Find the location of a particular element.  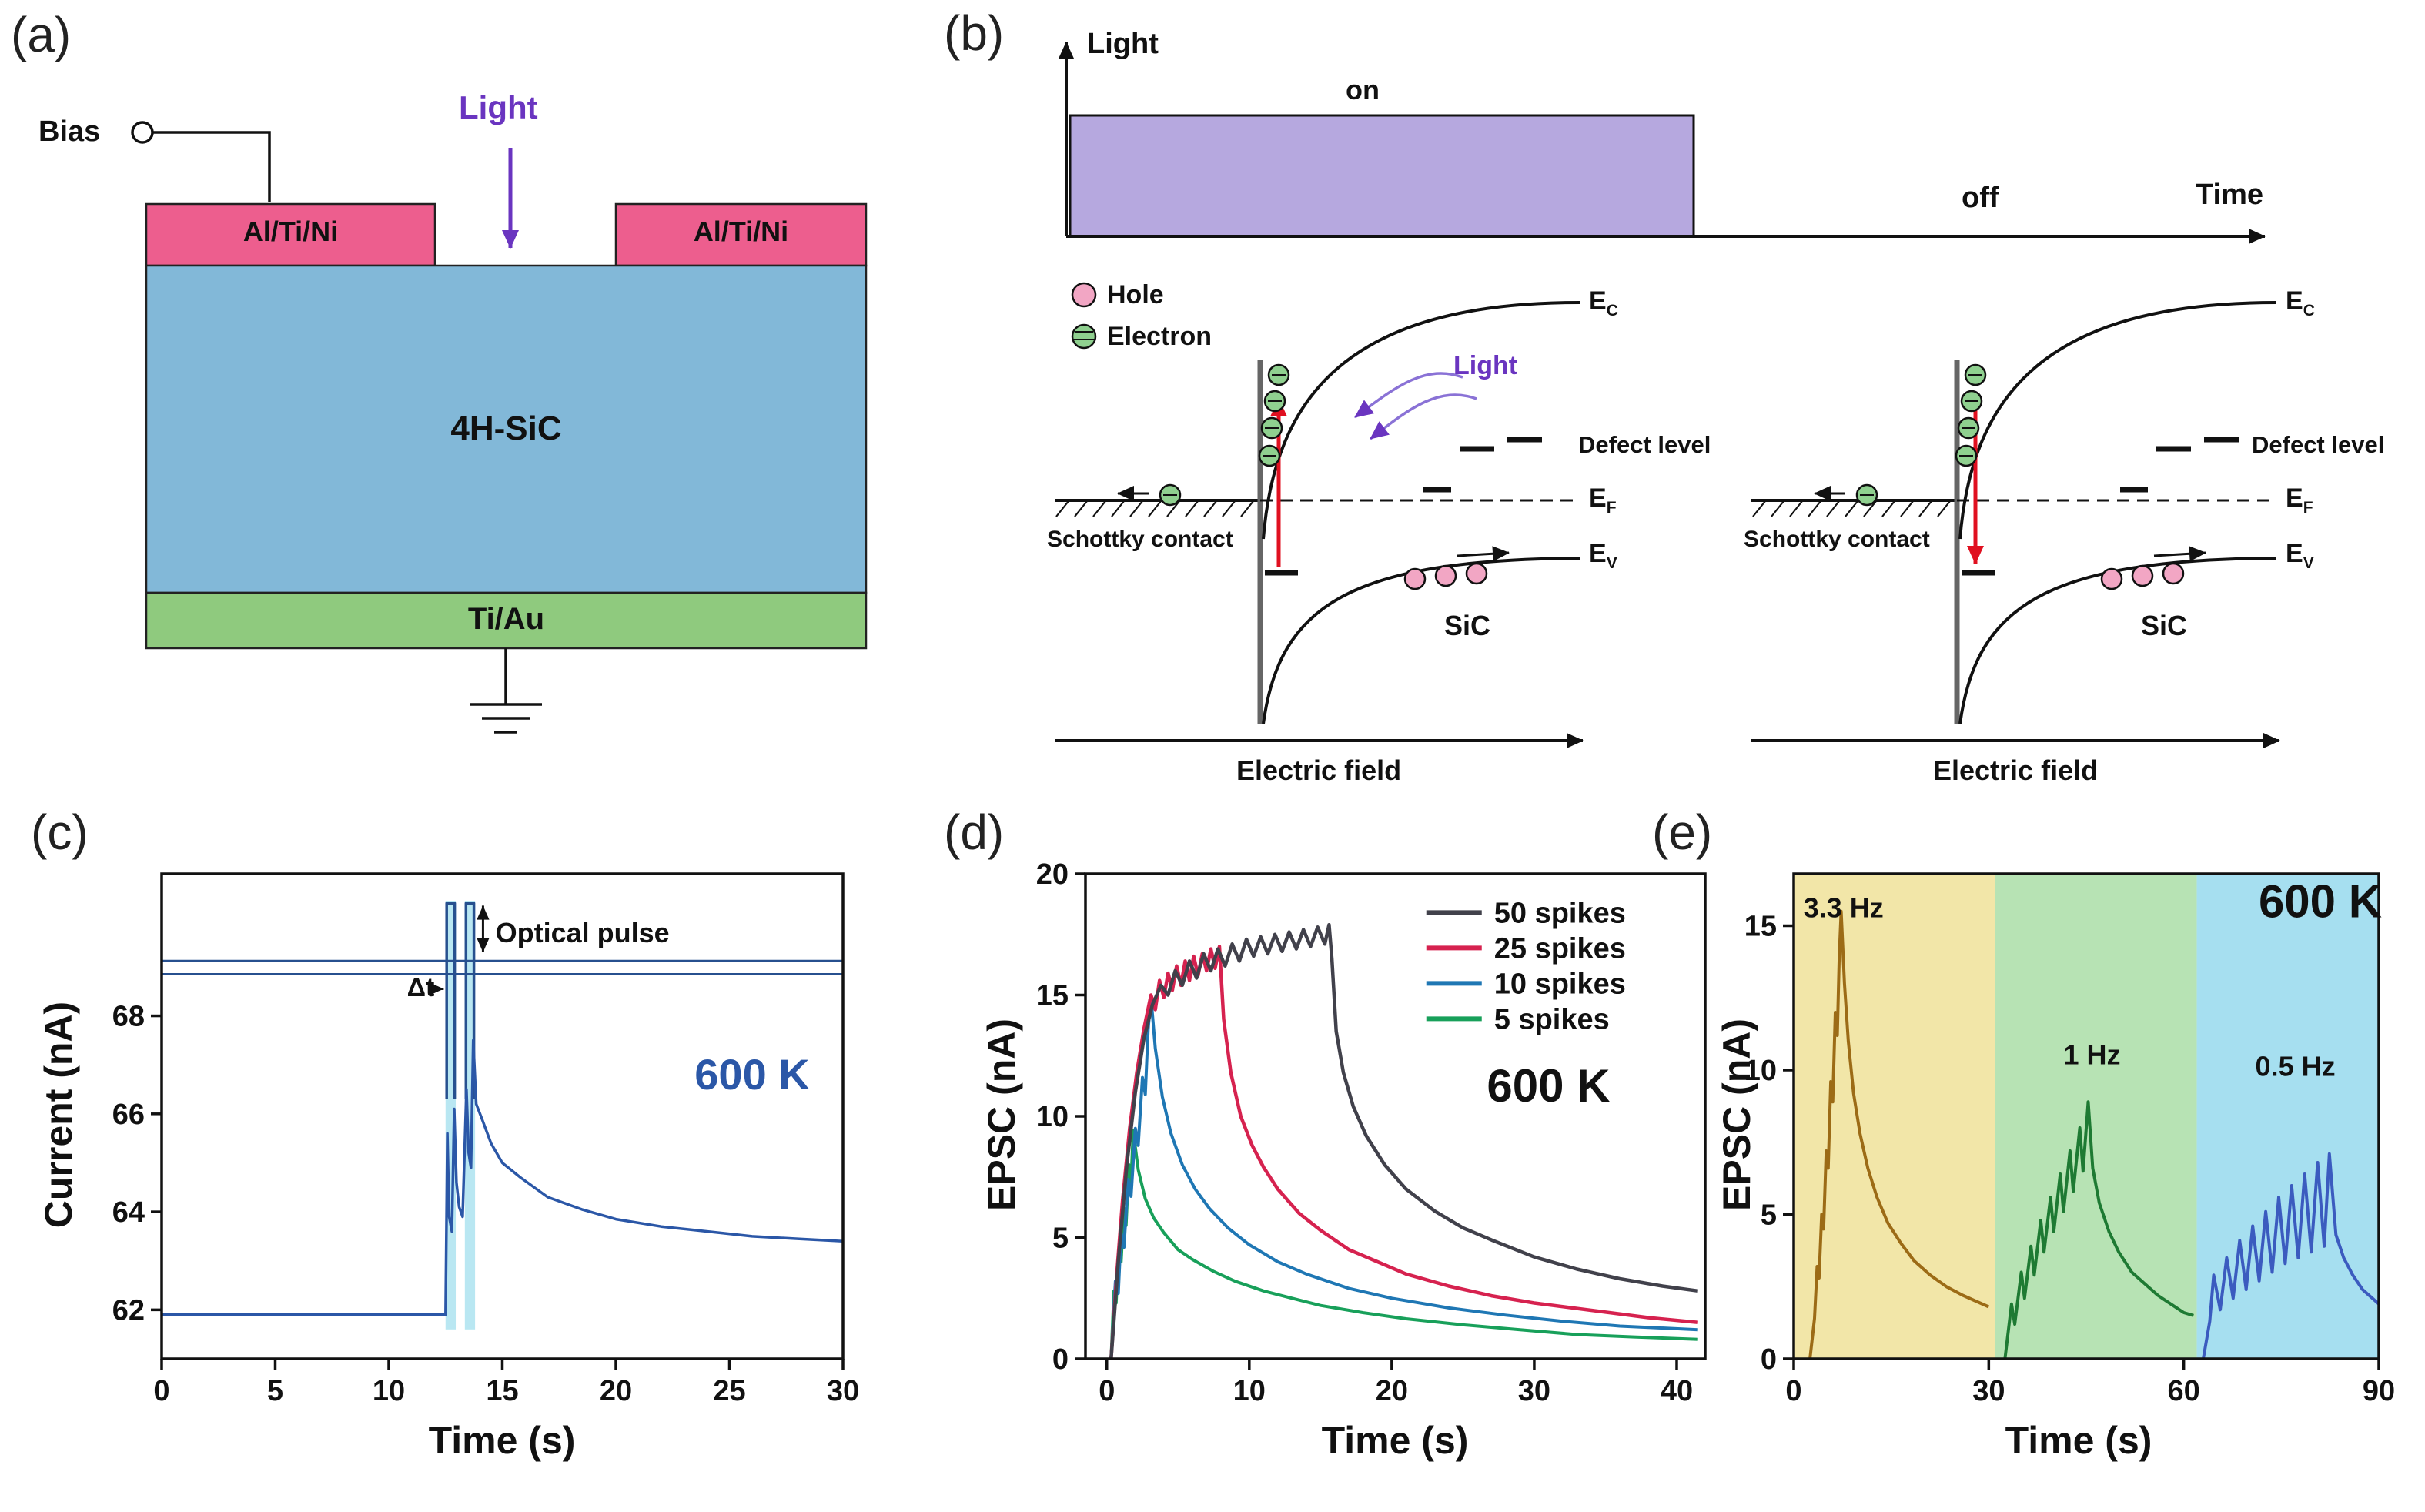

defect-level-label-right: Defect level is located at coordinates (2319, 444).